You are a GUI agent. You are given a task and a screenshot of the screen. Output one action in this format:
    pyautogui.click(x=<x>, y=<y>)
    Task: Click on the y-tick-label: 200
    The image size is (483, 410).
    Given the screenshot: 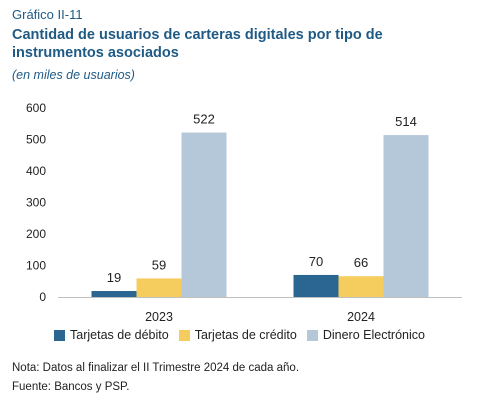 What is the action you would take?
    pyautogui.click(x=36, y=234)
    